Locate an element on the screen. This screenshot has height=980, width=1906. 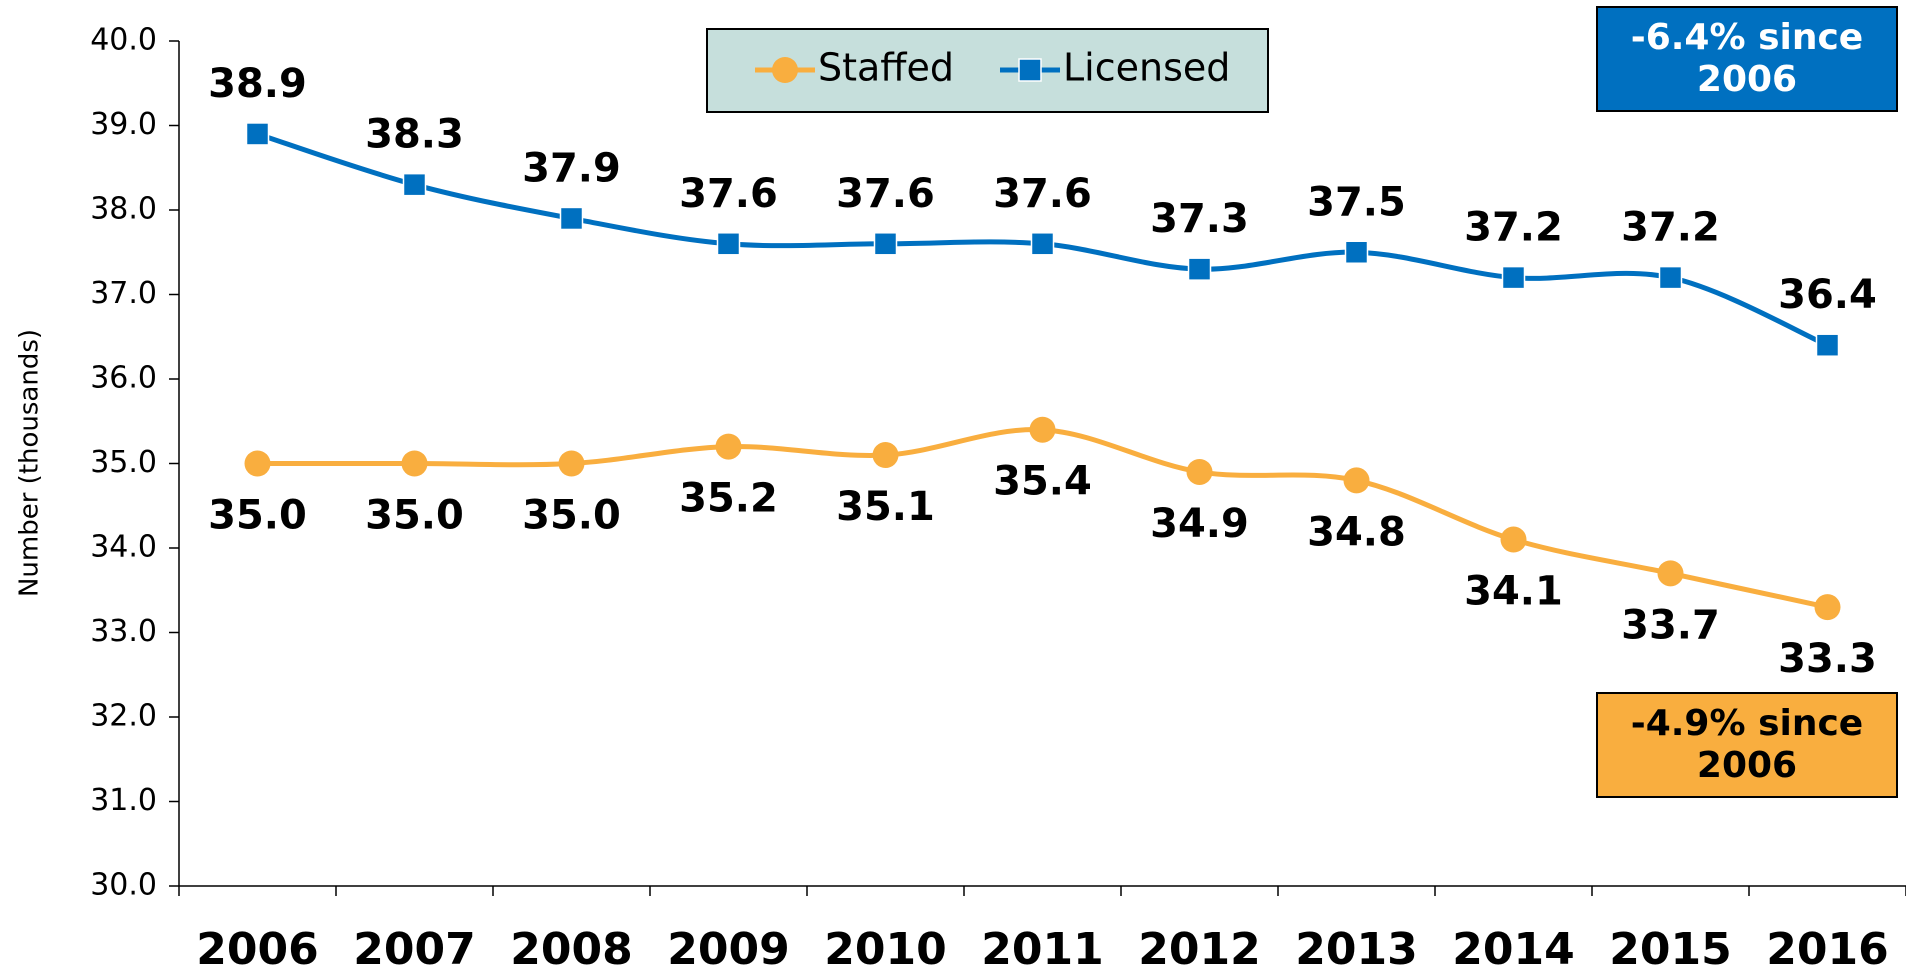
data-label: 34.8 is located at coordinates (1356, 532).